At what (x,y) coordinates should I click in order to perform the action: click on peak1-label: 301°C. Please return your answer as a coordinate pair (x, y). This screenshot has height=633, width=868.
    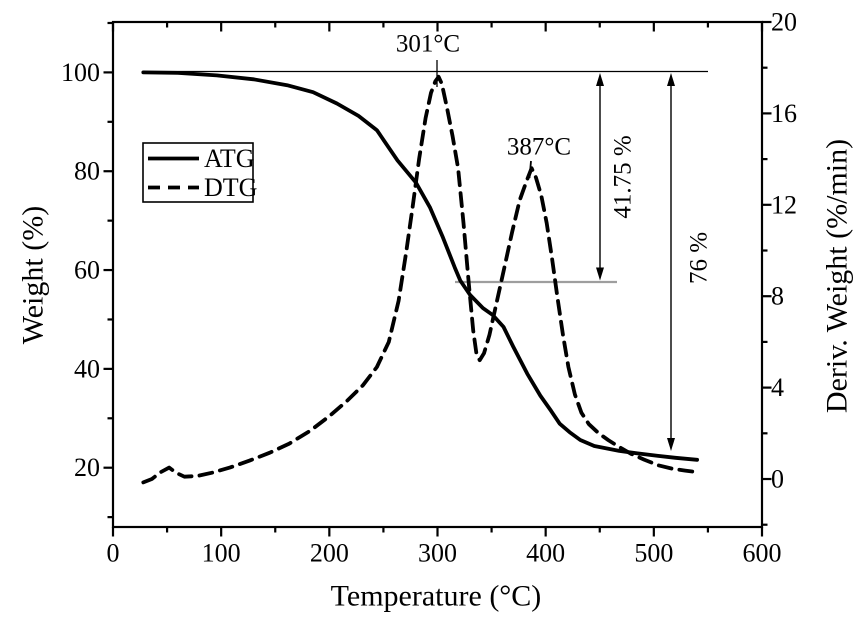
    Looking at the image, I should click on (428, 44).